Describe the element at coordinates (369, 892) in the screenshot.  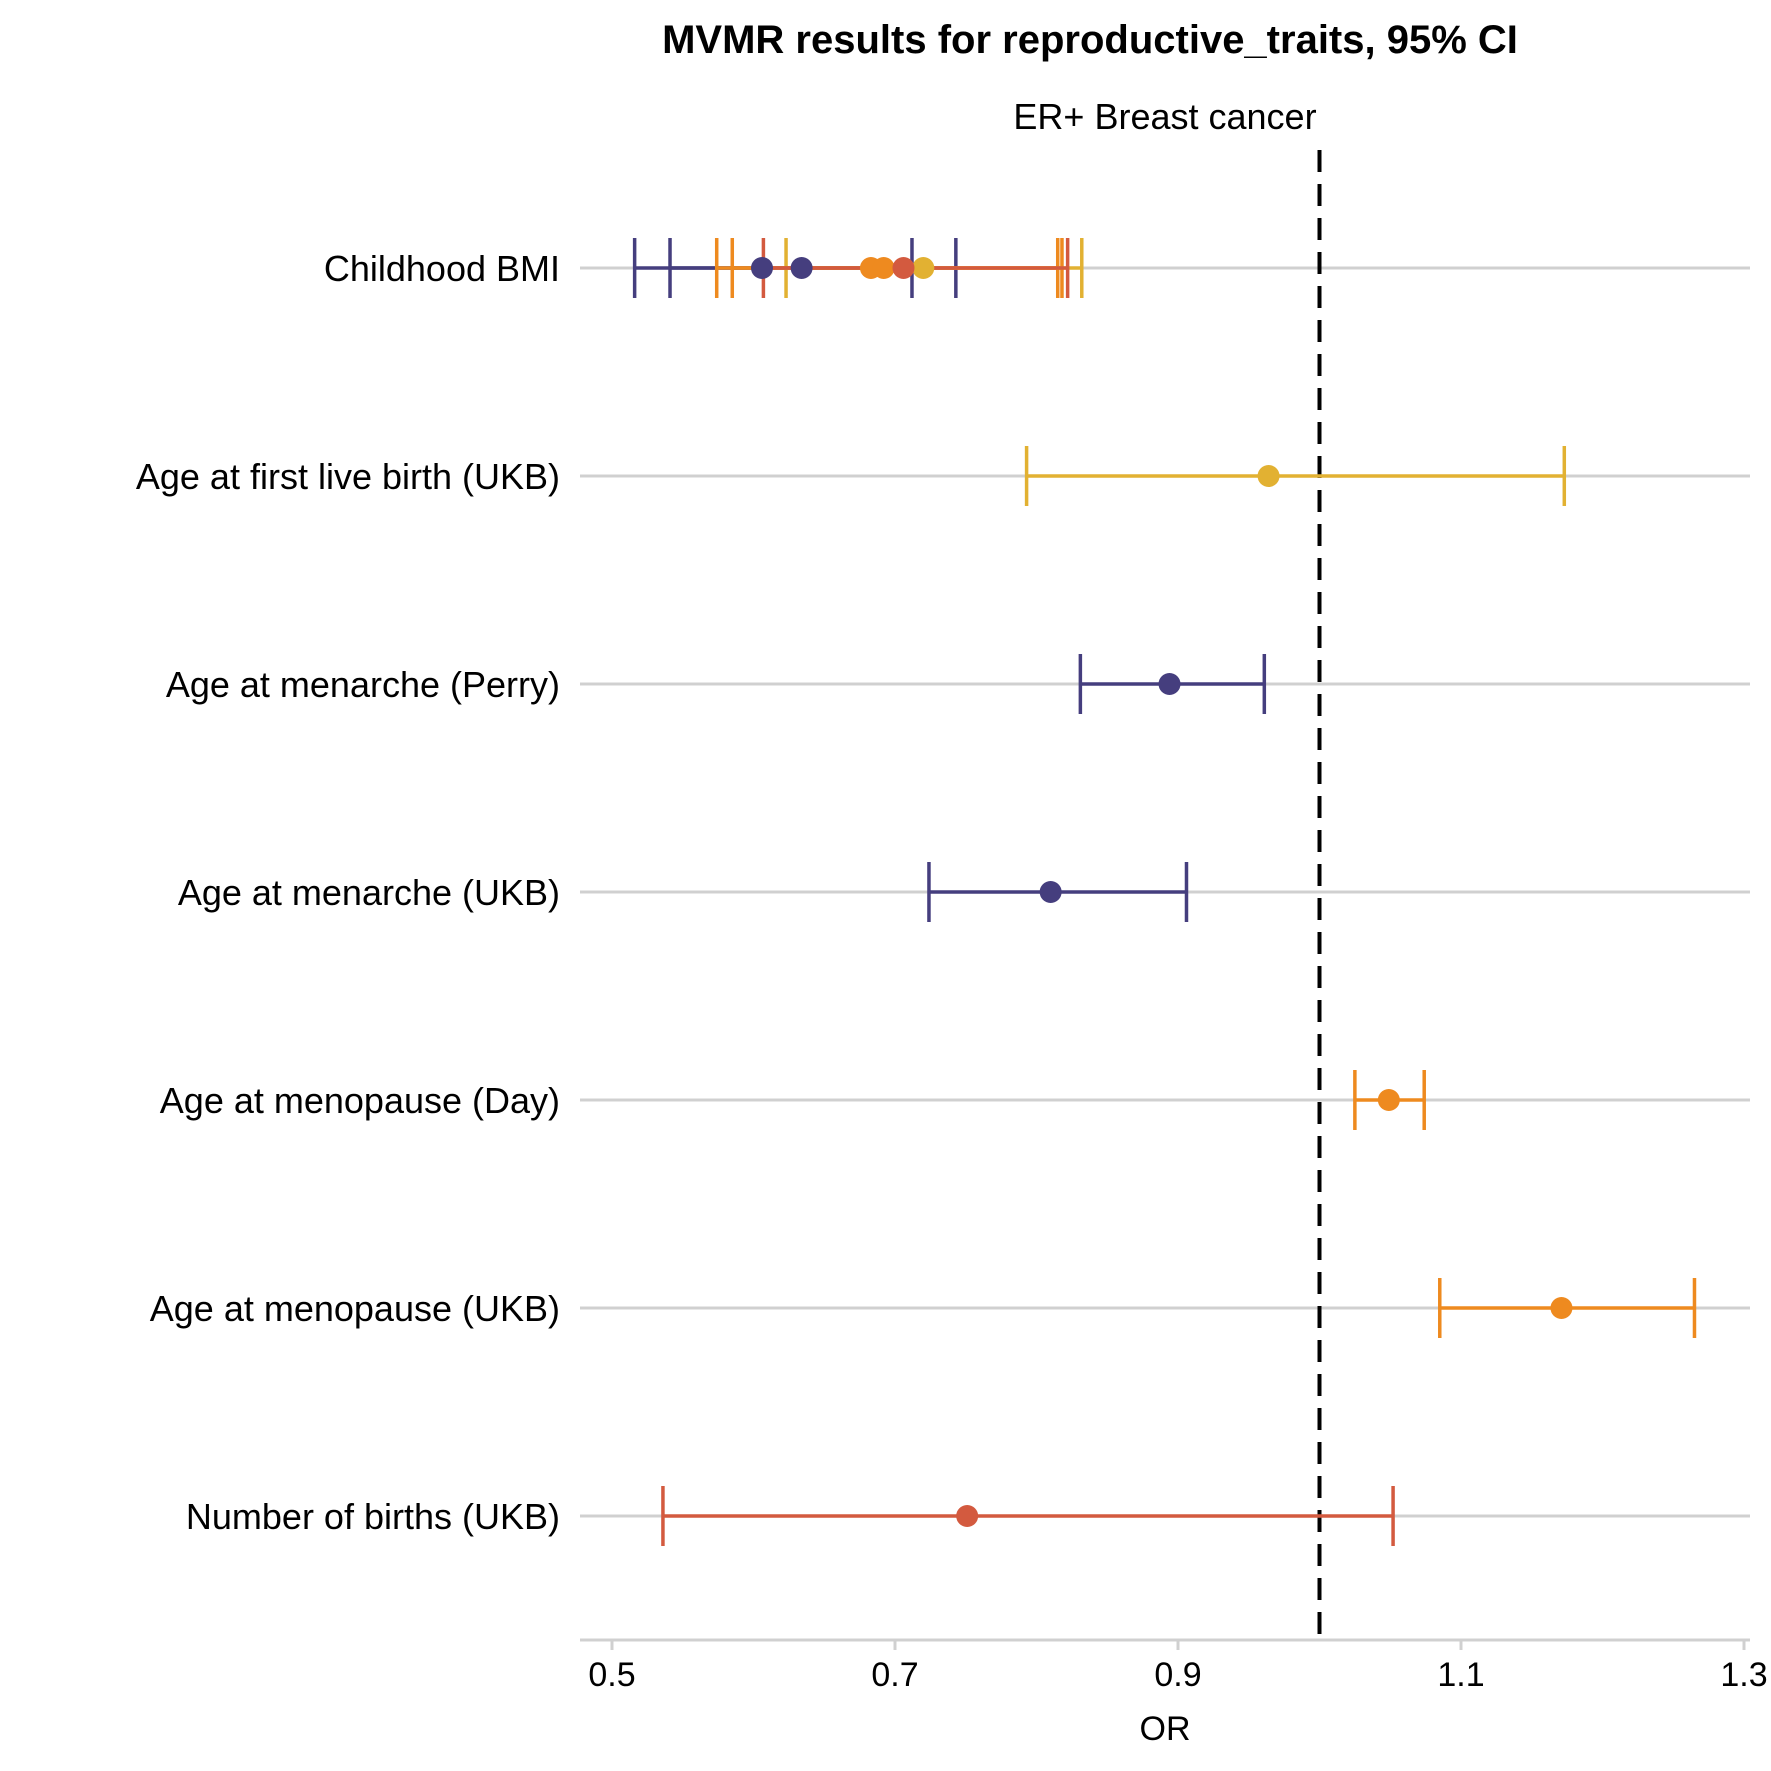
I see `category-label: Age at menarche (UKB)` at that location.